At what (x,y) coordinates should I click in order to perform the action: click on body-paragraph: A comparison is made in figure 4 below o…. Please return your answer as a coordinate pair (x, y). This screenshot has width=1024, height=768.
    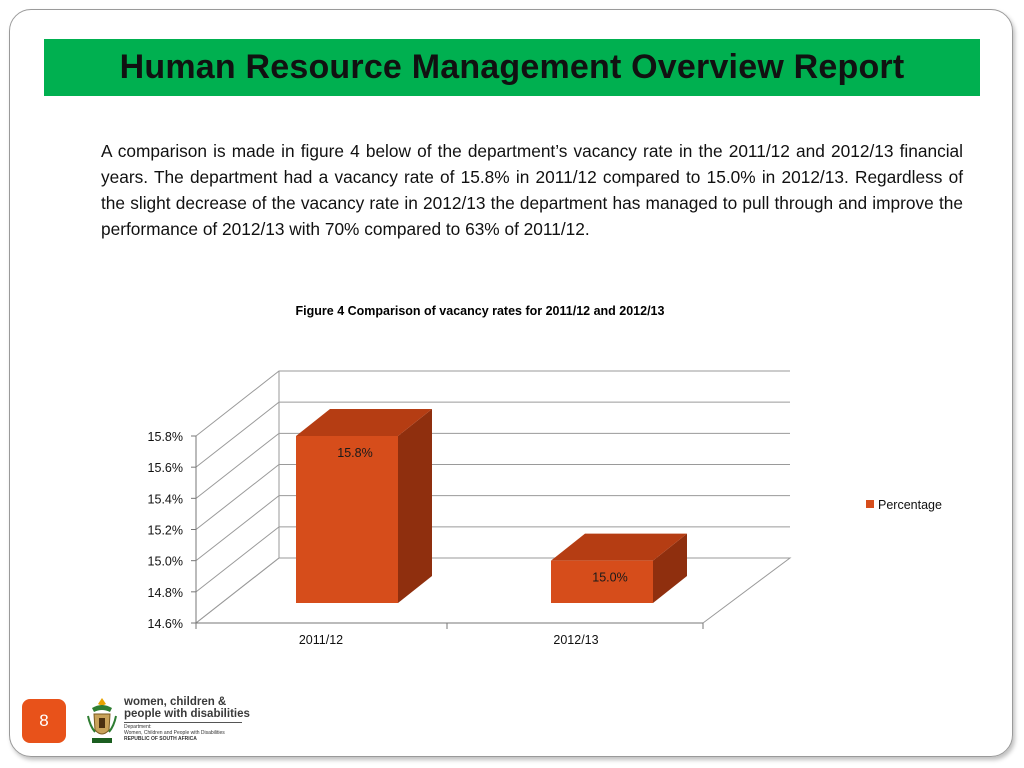
    Looking at the image, I should click on (532, 190).